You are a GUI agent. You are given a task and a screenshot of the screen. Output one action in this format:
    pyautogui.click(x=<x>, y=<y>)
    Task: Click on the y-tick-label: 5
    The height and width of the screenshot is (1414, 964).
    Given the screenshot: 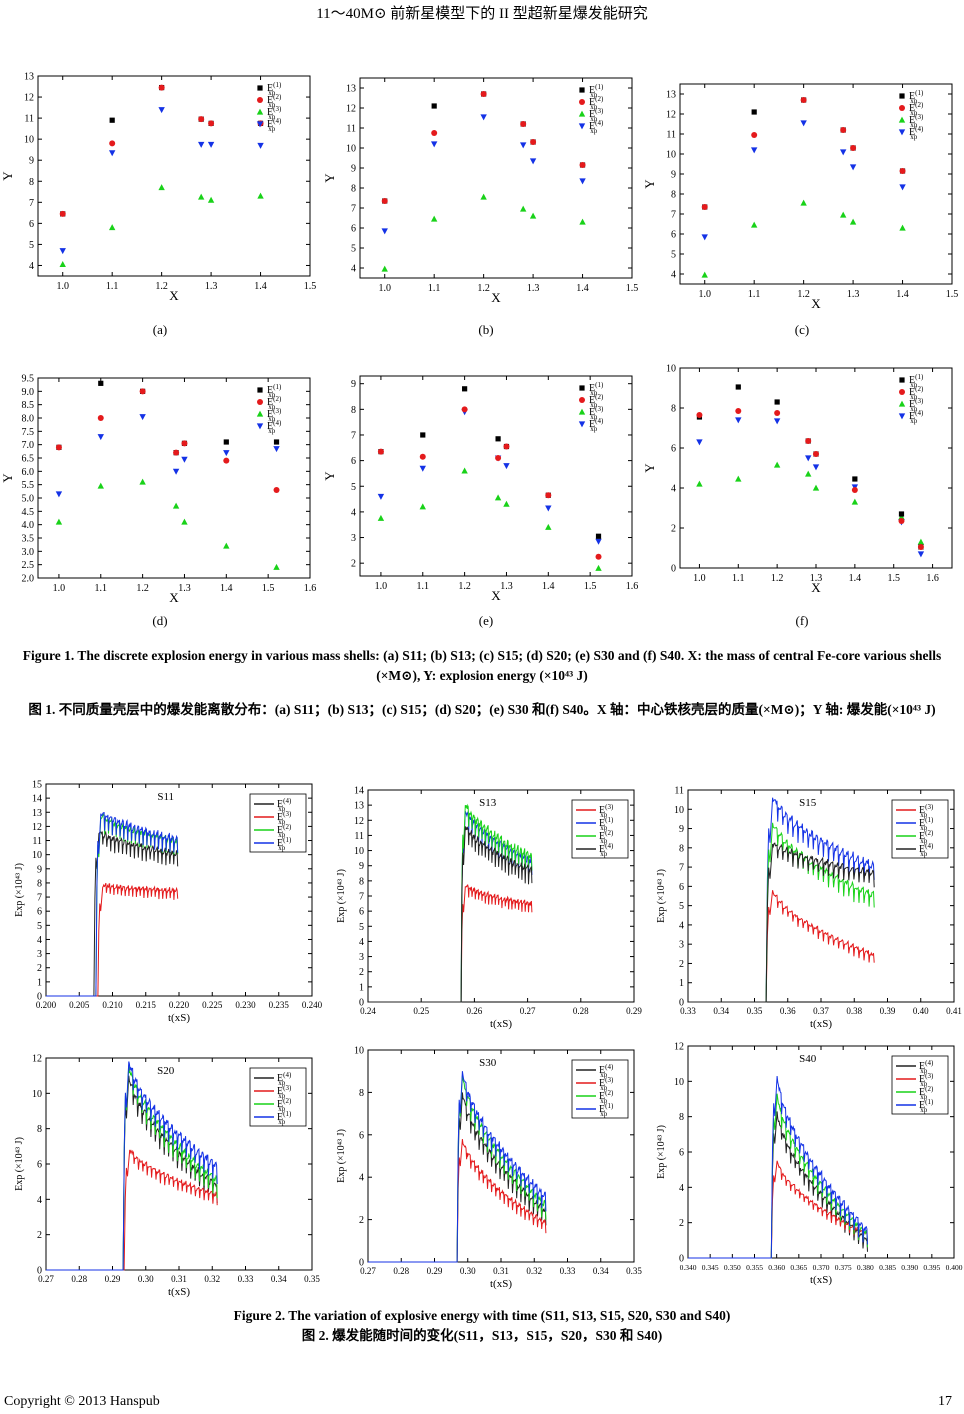 What is the action you would take?
    pyautogui.click(x=31, y=245)
    